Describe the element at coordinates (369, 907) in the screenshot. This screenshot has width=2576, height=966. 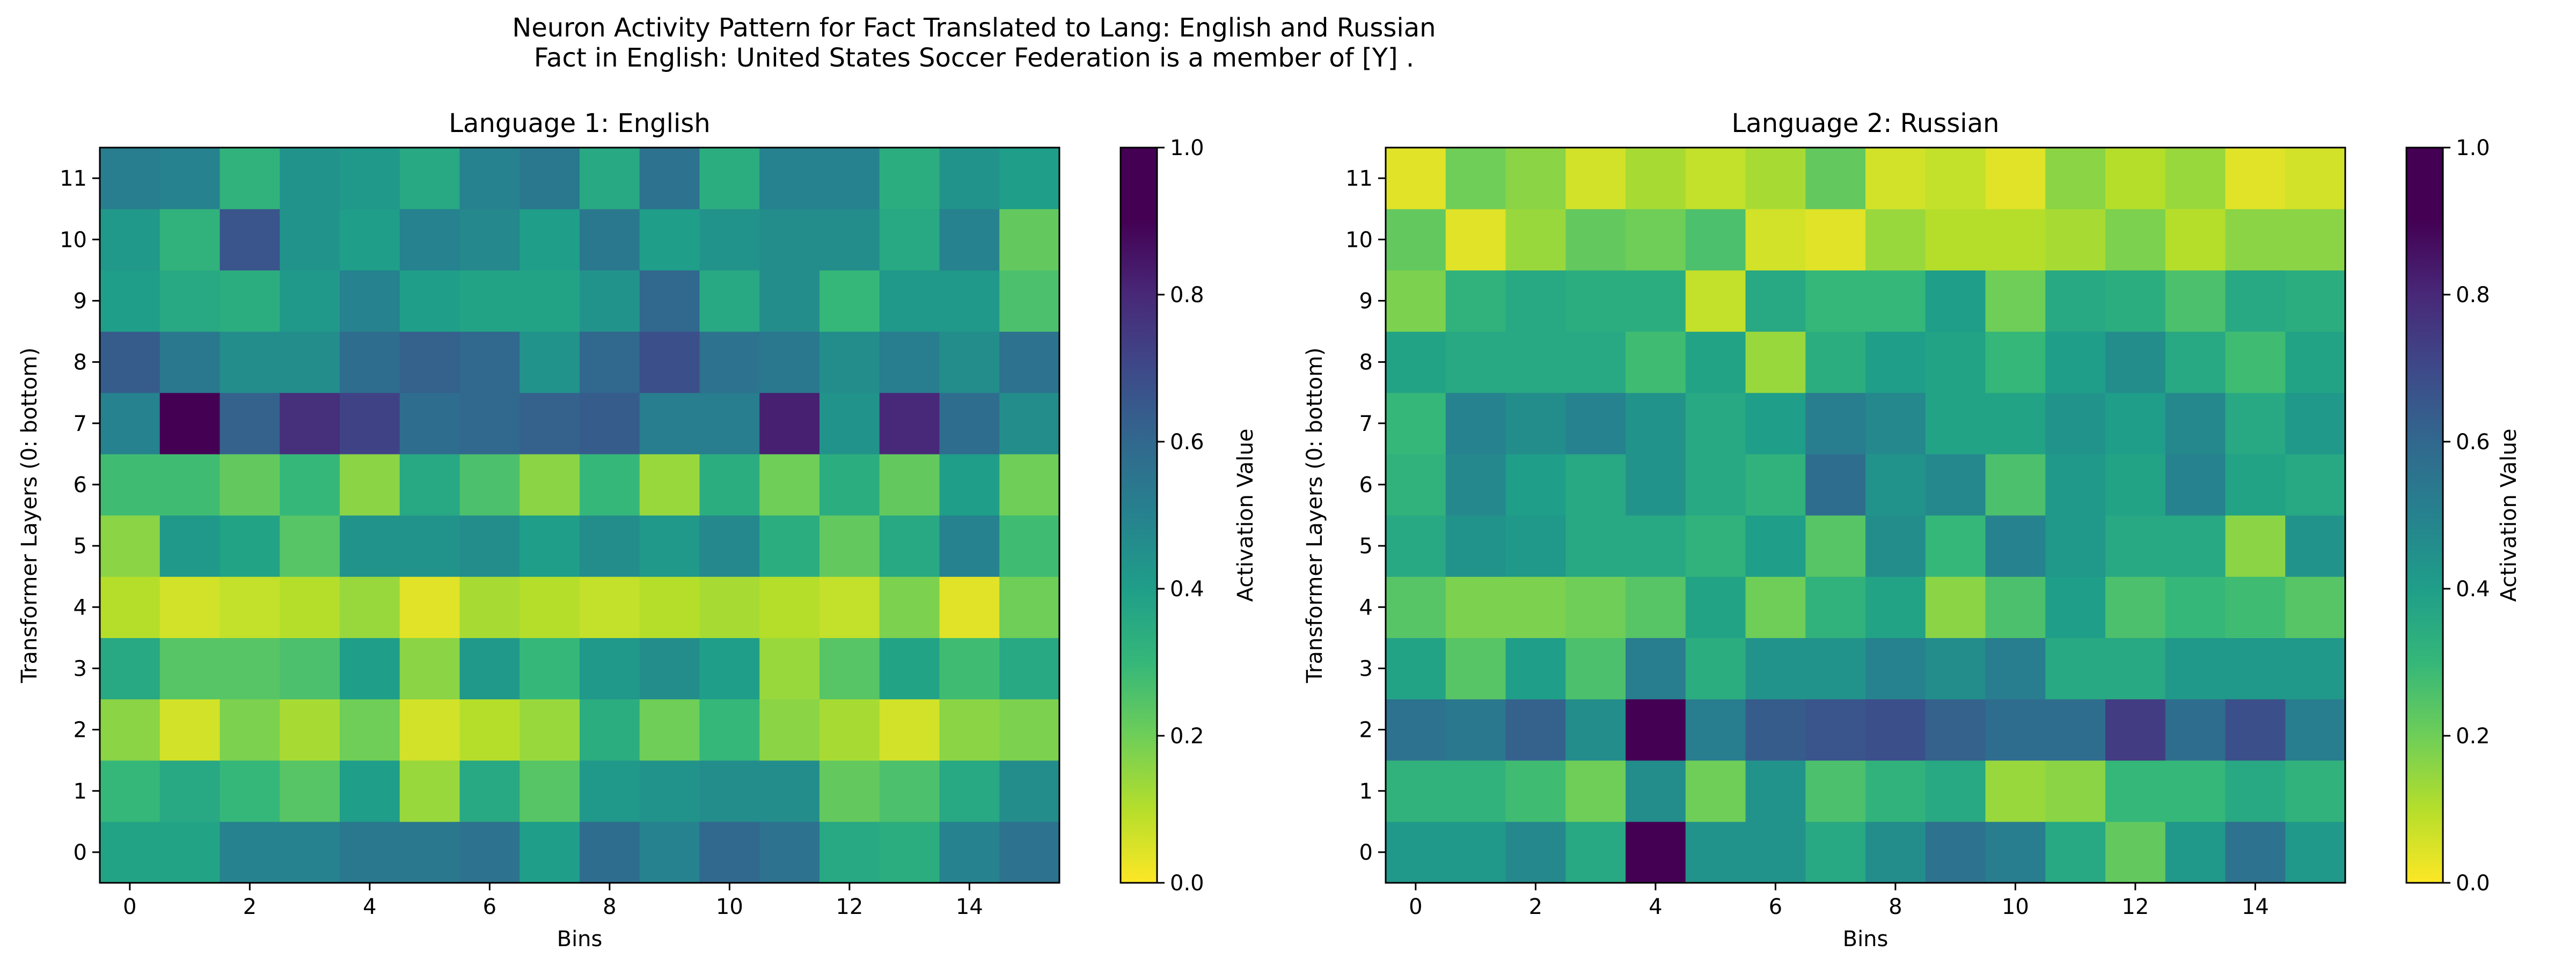
I see `x-tick-label: 4` at that location.